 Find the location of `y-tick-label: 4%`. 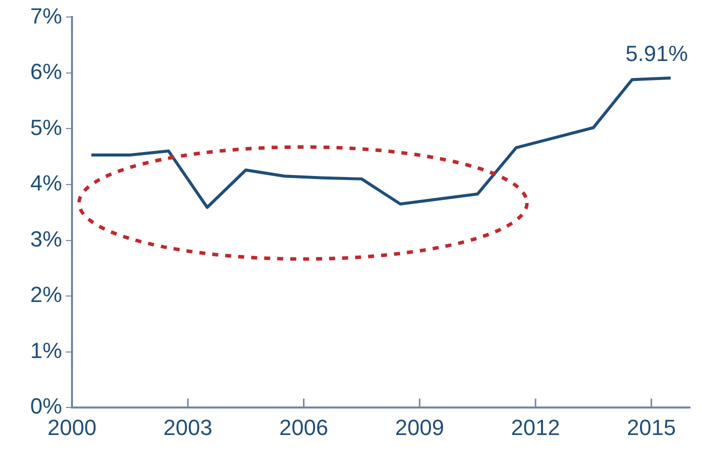

y-tick-label: 4% is located at coordinates (46, 183).